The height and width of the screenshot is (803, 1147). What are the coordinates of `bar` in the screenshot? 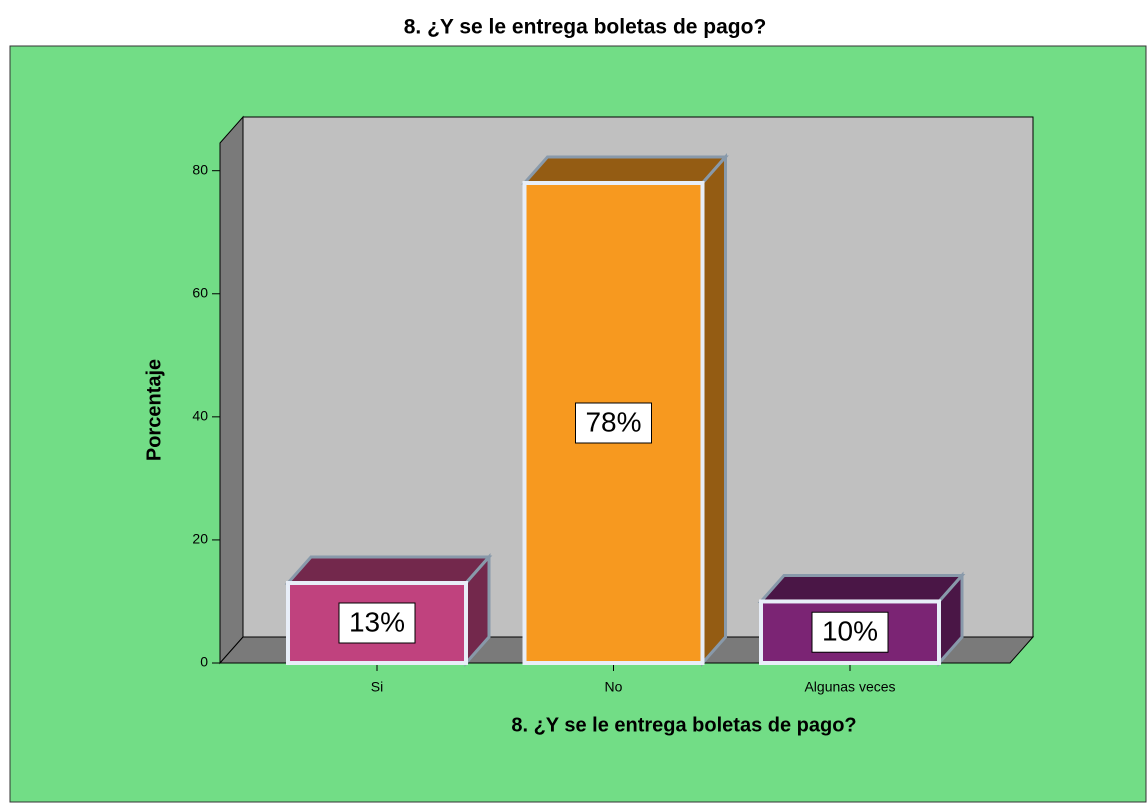 It's located at (377, 623).